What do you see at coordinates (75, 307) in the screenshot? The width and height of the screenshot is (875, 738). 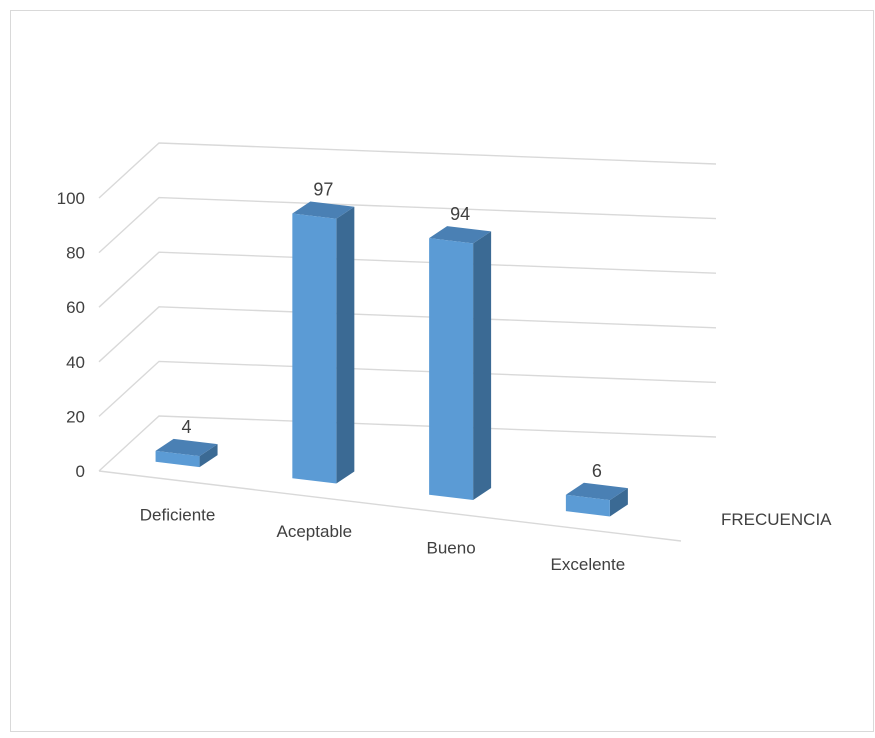 I see `y-tick-label: 60` at bounding box center [75, 307].